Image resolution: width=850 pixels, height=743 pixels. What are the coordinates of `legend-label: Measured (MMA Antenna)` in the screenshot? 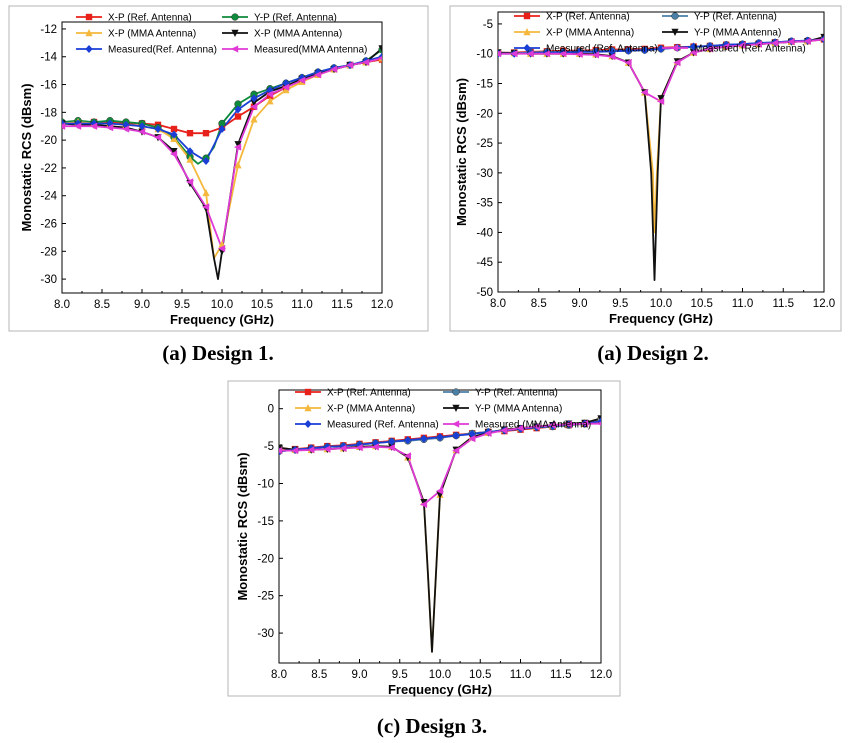 It's located at (533, 425).